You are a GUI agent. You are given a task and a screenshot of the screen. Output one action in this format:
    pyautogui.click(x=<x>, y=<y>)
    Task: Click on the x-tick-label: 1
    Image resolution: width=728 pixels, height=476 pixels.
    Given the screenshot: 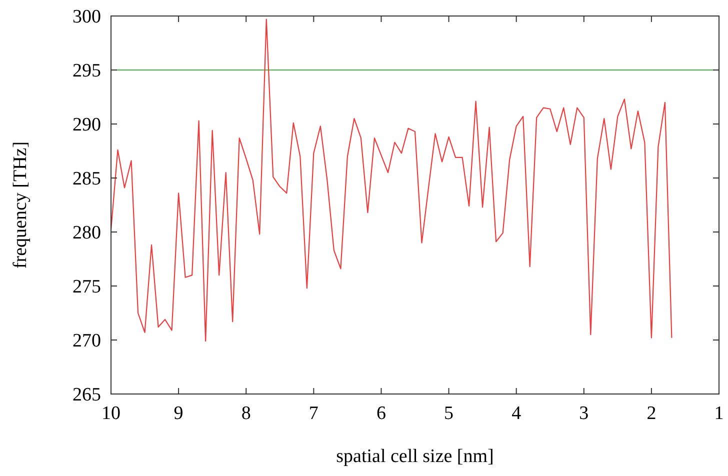 What is the action you would take?
    pyautogui.click(x=719, y=413)
    